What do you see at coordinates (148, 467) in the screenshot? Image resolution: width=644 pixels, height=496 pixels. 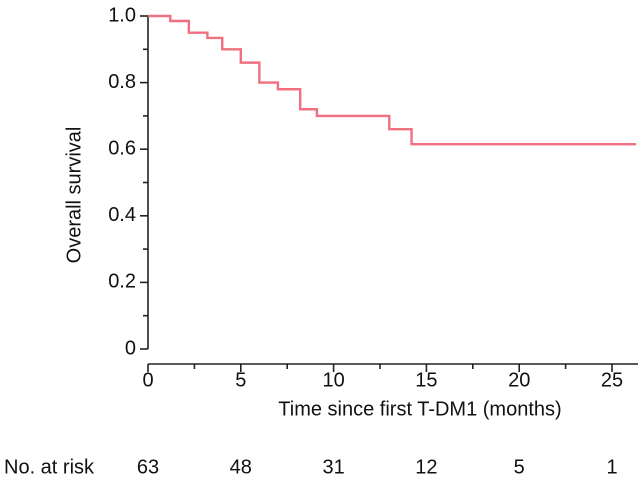 I see `at-risk-value: 63` at bounding box center [148, 467].